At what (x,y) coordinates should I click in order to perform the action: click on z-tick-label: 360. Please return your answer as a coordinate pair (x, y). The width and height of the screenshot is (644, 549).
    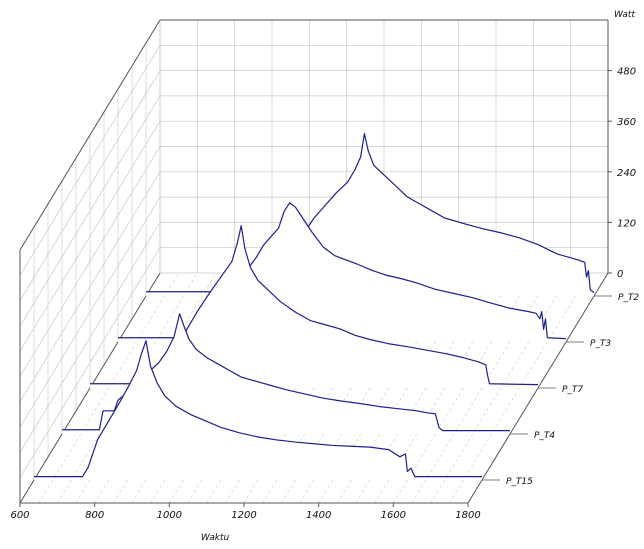
    Looking at the image, I should click on (626, 122).